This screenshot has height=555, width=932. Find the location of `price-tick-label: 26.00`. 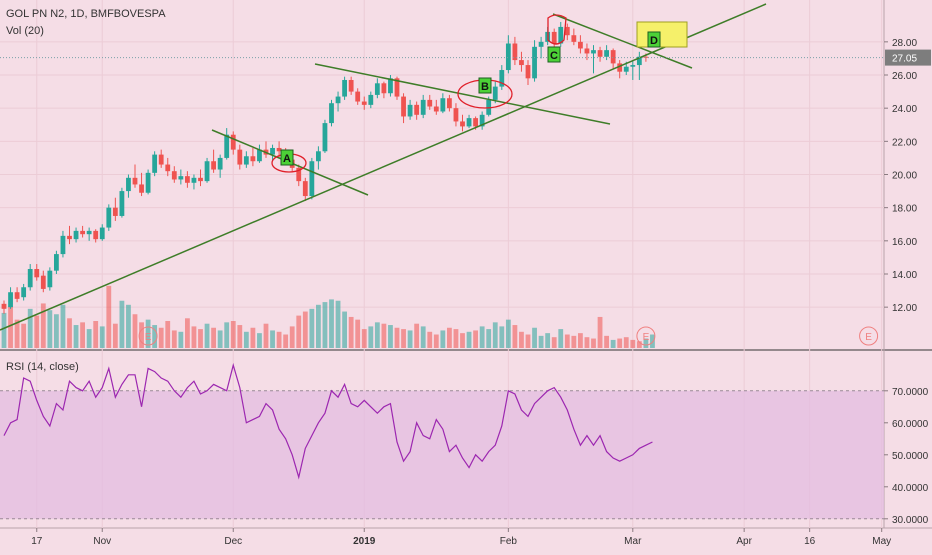

price-tick-label: 26.00 is located at coordinates (904, 76).